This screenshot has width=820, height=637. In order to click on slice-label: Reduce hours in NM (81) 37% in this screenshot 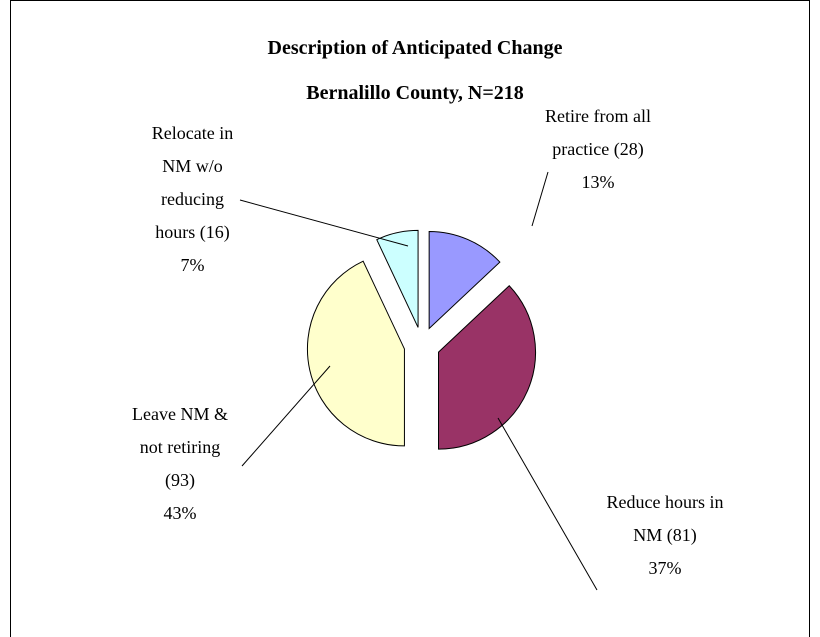, I will do `click(665, 535)`.